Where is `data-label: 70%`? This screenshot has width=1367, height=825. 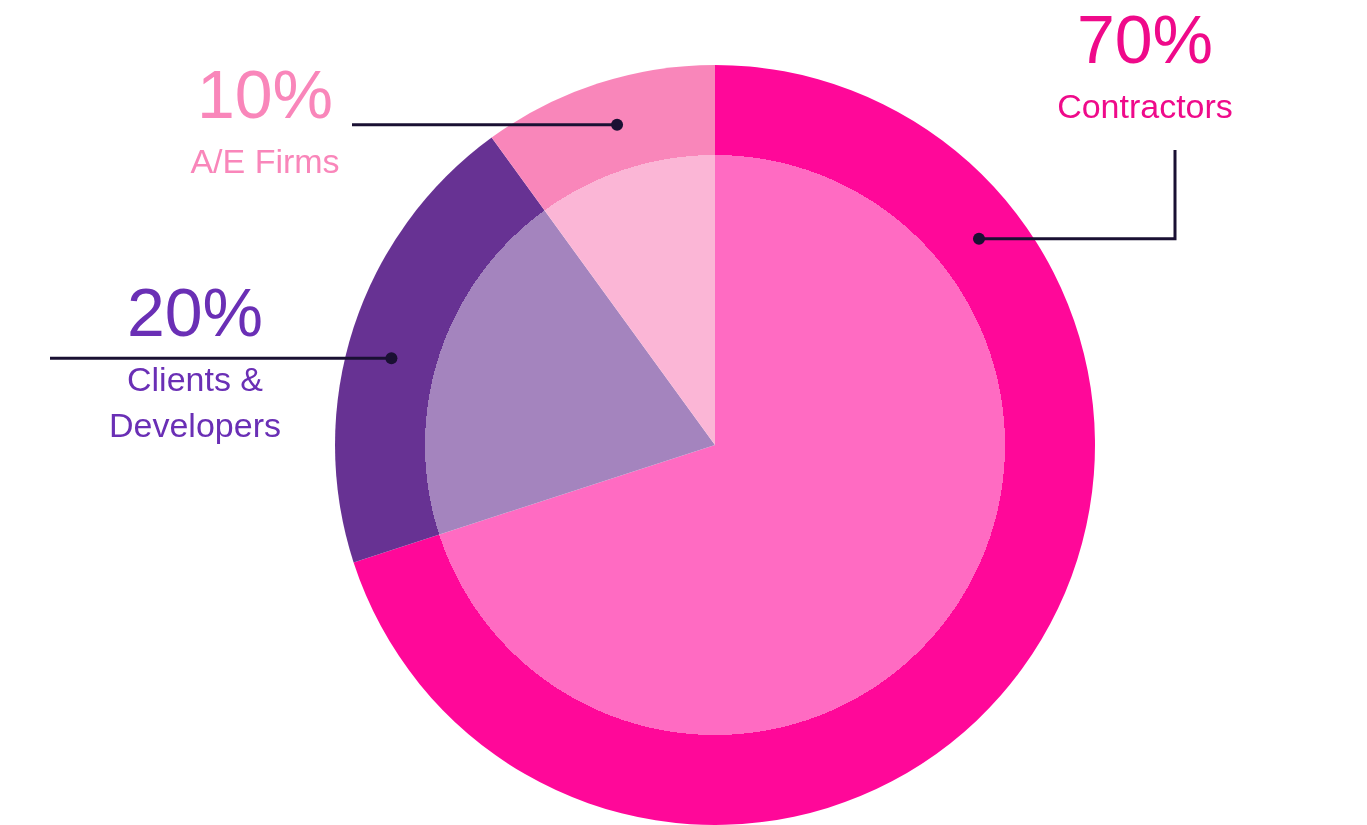
data-label: 70% is located at coordinates (1145, 38).